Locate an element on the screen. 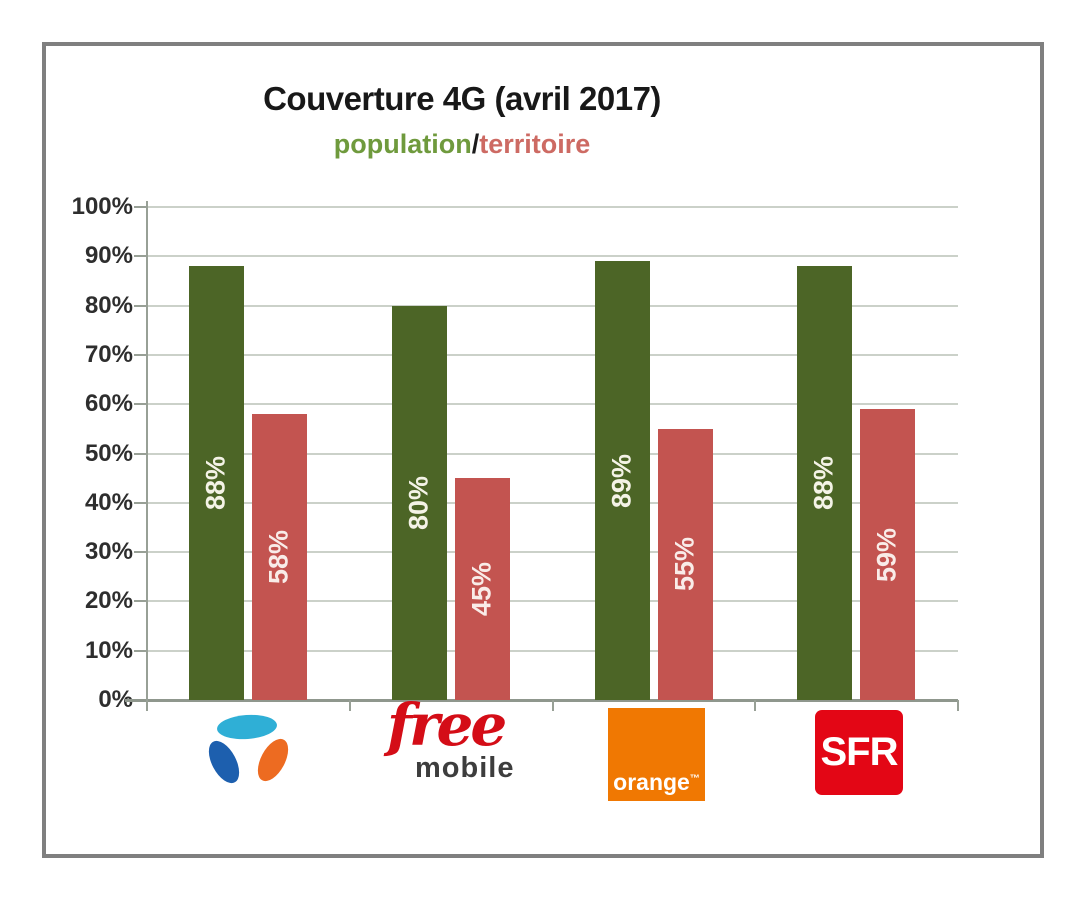 The image size is (1080, 920). bar-label-population-bouygues-telecom: 88% is located at coordinates (215, 483).